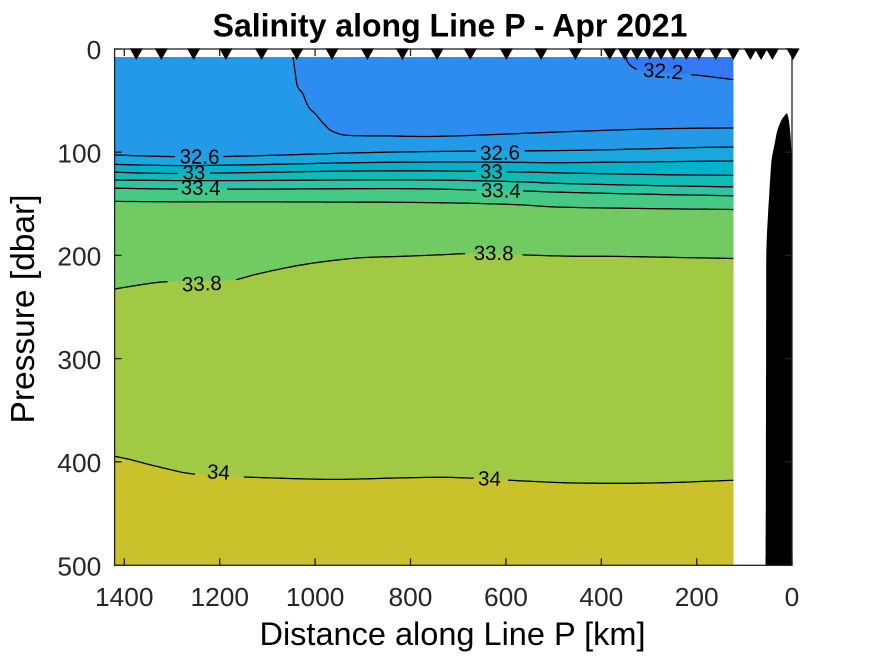 This screenshot has width=875, height=661. Describe the element at coordinates (79, 567) in the screenshot. I see `svg-text: 500` at that location.